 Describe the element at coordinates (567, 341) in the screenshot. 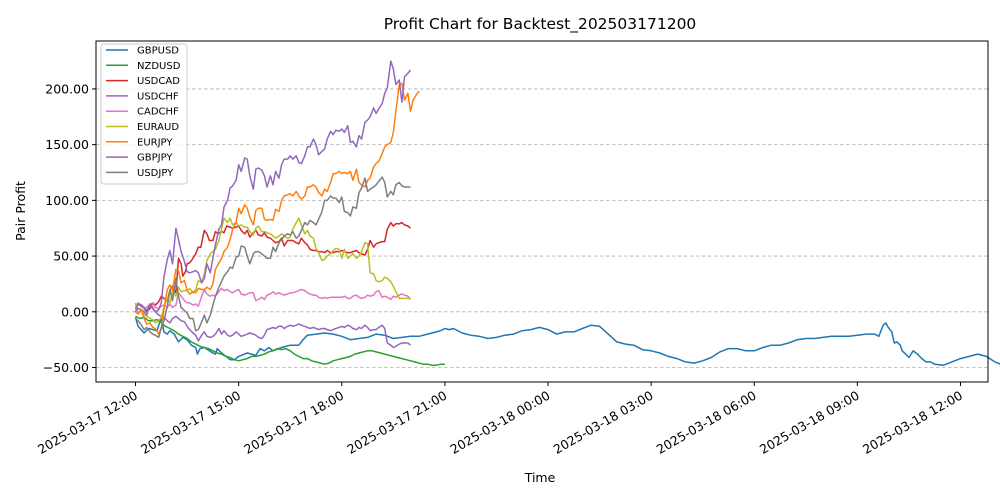

I see `series-line-gbpusd` at that location.